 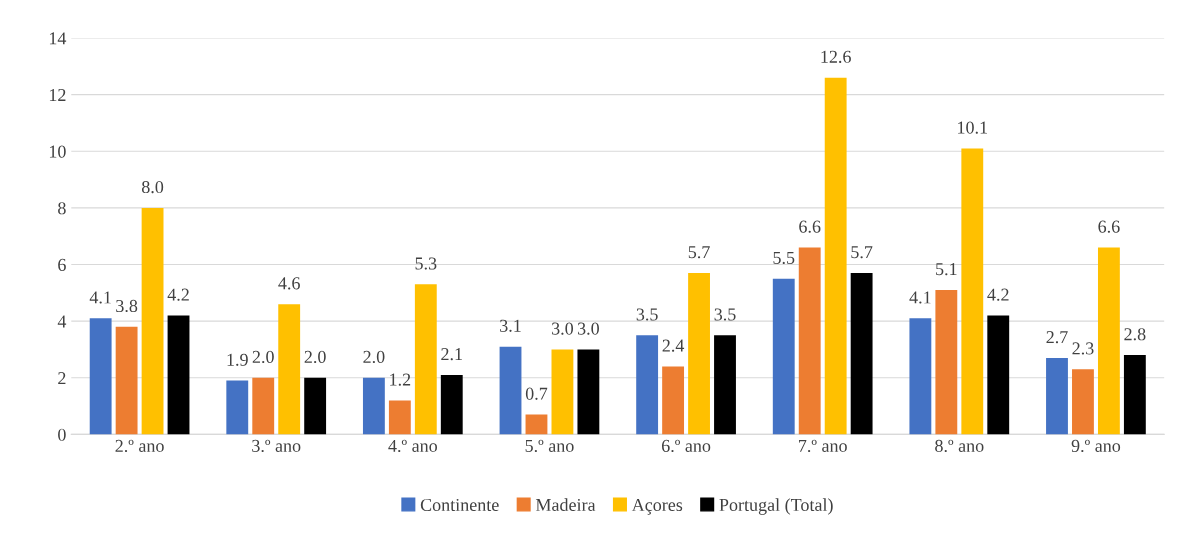 What do you see at coordinates (686, 446) in the screenshot?
I see `x-tick-label: 6.º ano` at bounding box center [686, 446].